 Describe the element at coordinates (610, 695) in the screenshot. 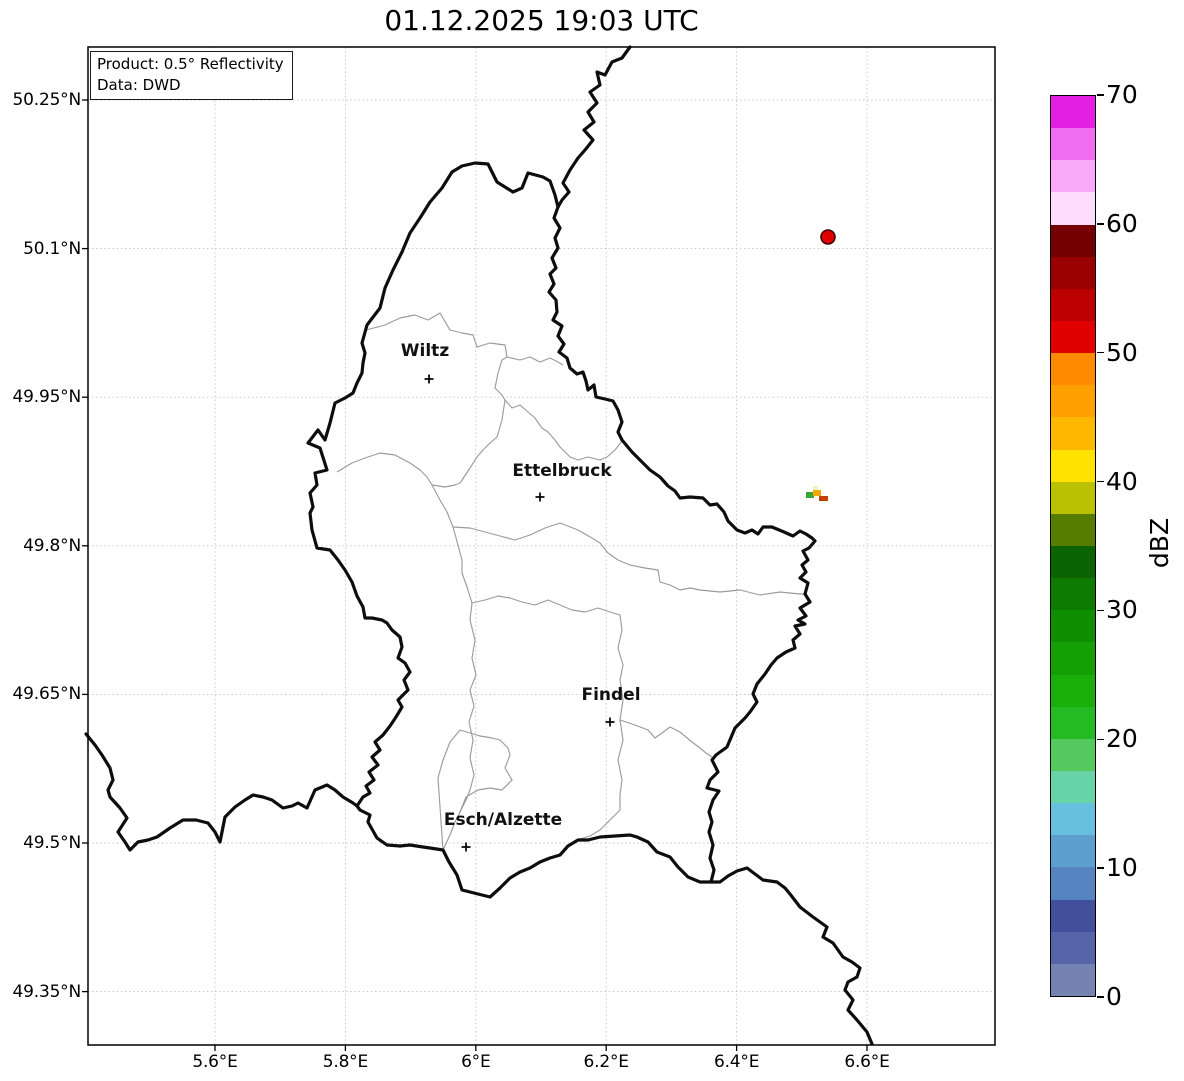

I see `city-label: Findel` at that location.